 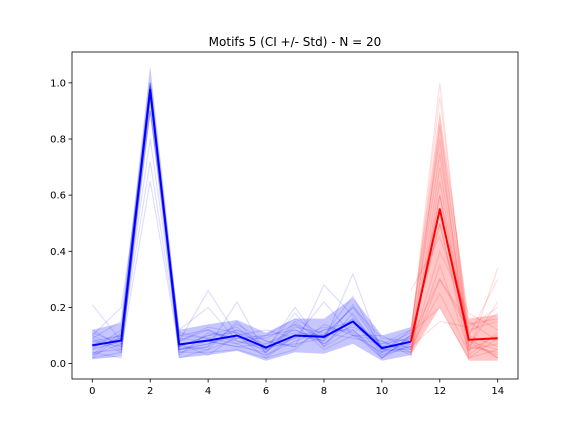 What do you see at coordinates (266, 391) in the screenshot?
I see `x-tick-label: 6` at bounding box center [266, 391].